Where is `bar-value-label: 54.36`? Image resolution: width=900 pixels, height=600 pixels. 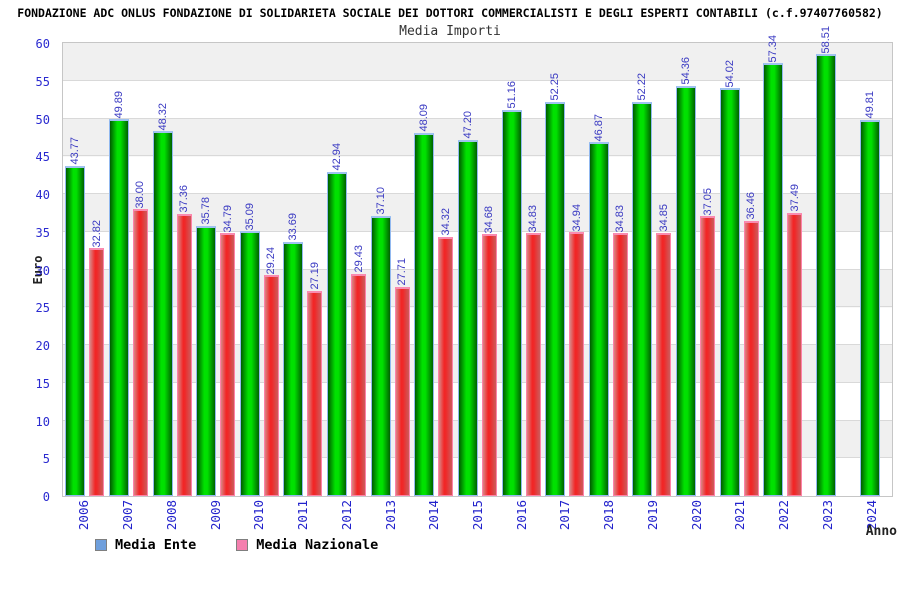
bar-value-label: 54.36 is located at coordinates (686, 71).